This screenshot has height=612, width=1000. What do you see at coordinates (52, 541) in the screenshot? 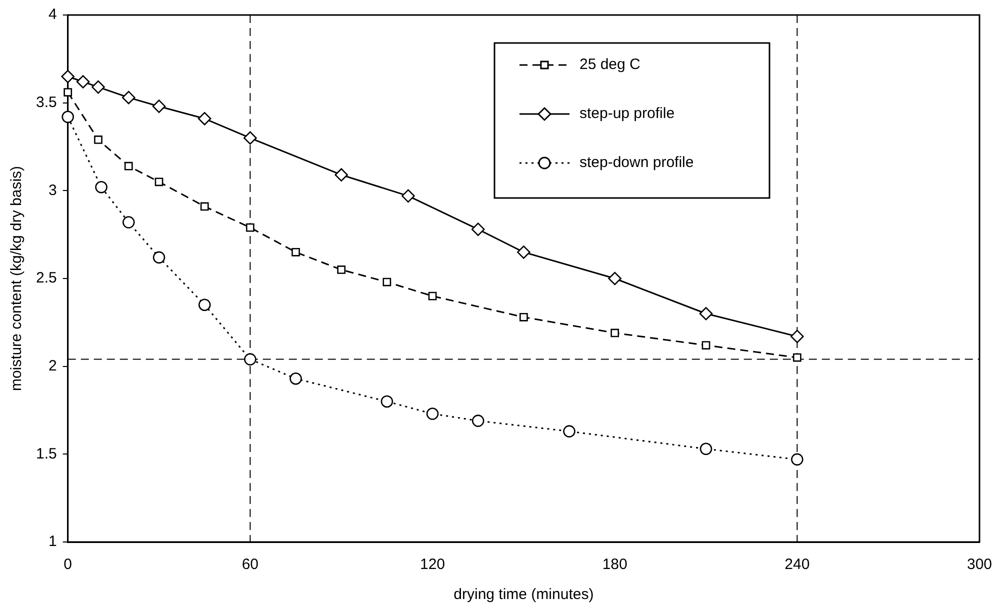
I see `y-tick-label: 1` at bounding box center [52, 541].